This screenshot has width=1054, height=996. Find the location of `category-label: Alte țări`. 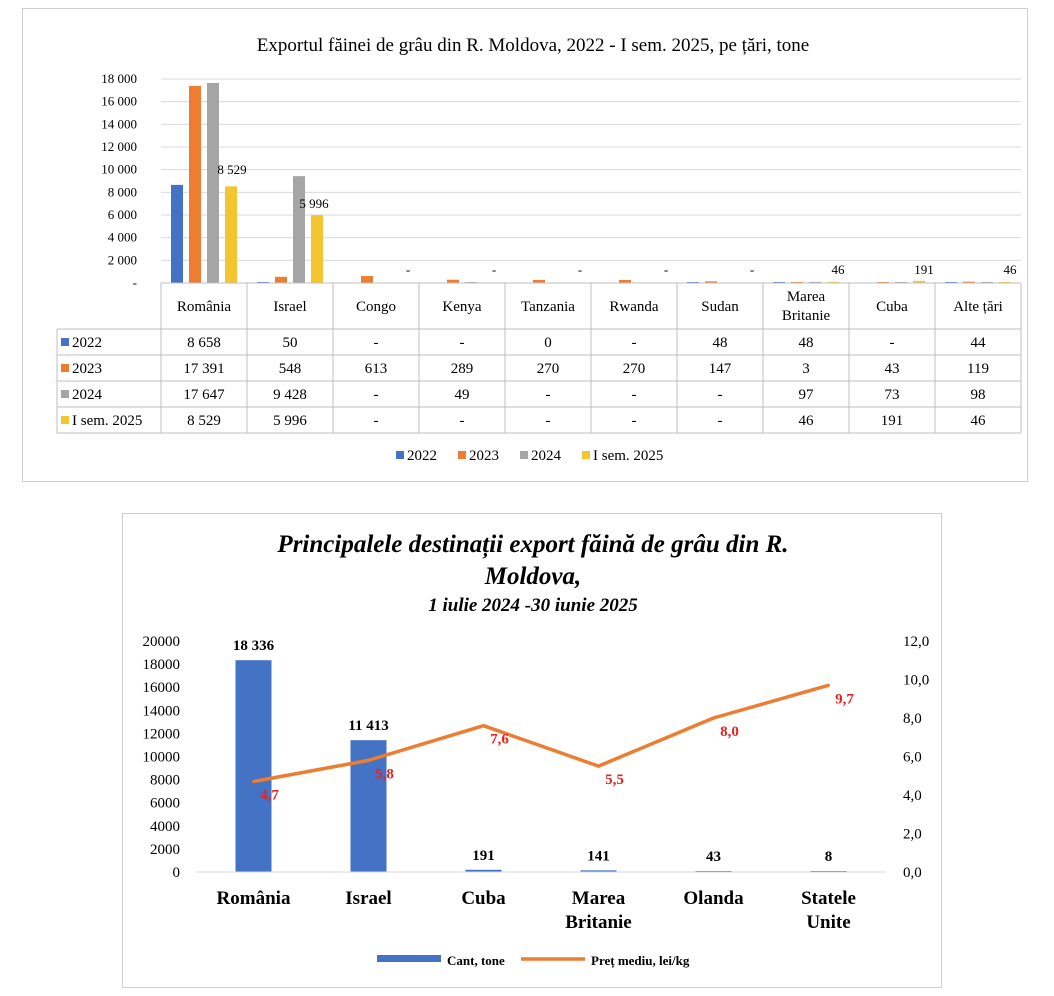

category-label: Alte țări is located at coordinates (978, 307).